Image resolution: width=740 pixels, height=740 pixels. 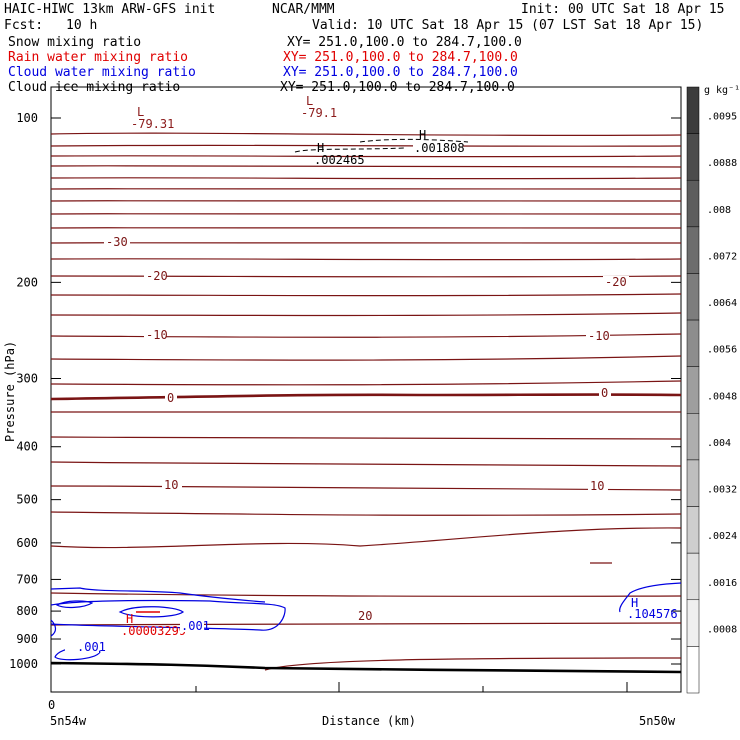 I want to click on temperature-contour-zero, so click(x=366, y=397).